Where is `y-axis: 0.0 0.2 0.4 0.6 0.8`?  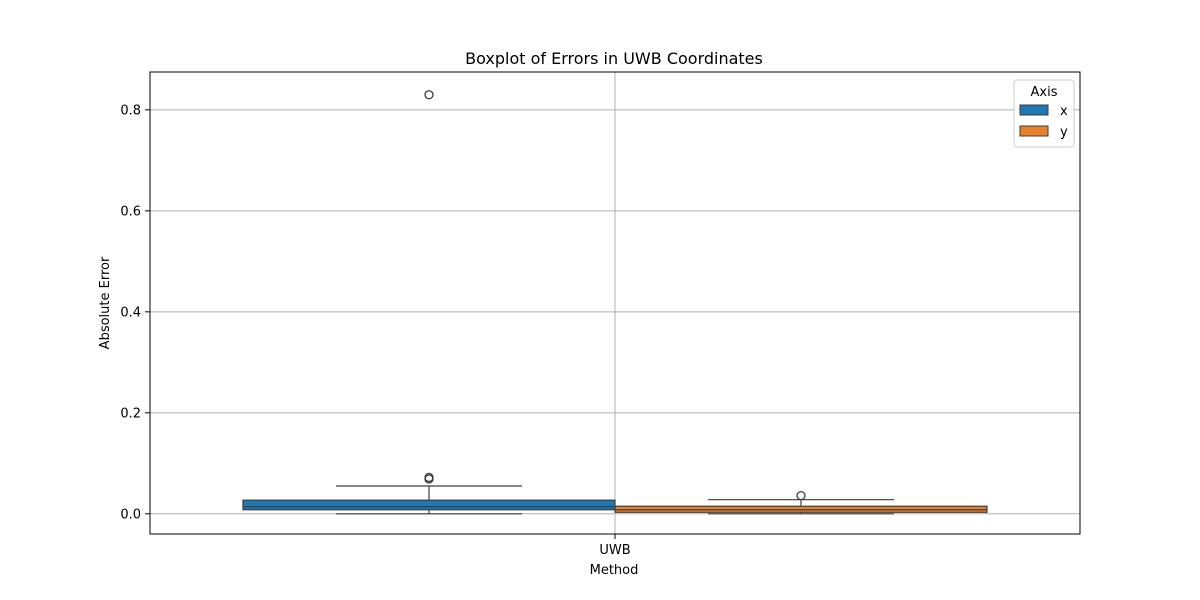
y-axis: 0.0 0.2 0.4 0.6 0.8 is located at coordinates (135, 312).